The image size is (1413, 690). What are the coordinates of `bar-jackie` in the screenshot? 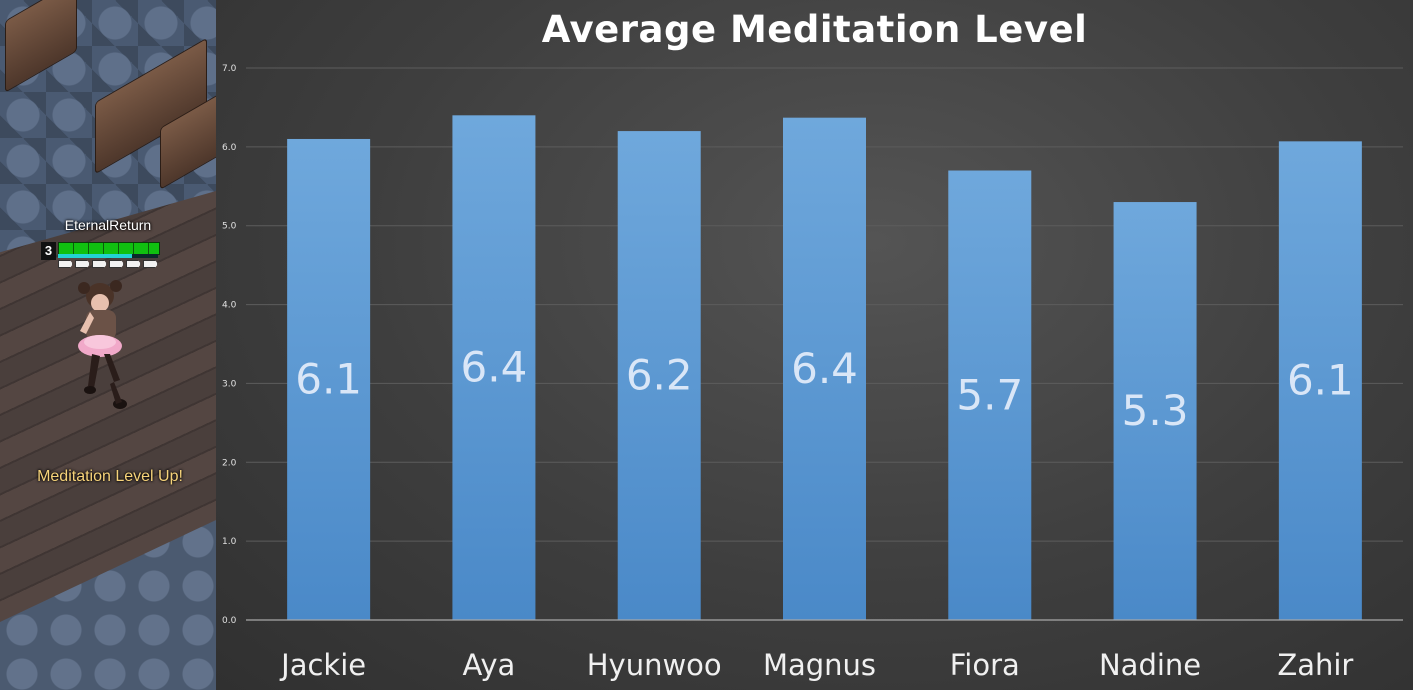 It's located at (329, 379).